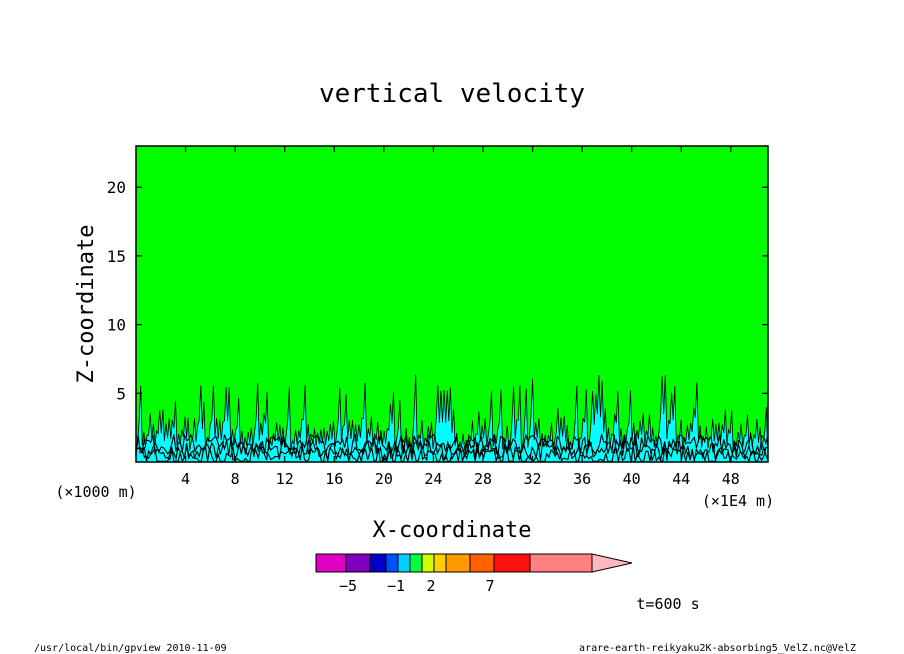 The height and width of the screenshot is (654, 904). What do you see at coordinates (86, 304) in the screenshot?
I see `y-axis-label: Z-coordinate` at bounding box center [86, 304].